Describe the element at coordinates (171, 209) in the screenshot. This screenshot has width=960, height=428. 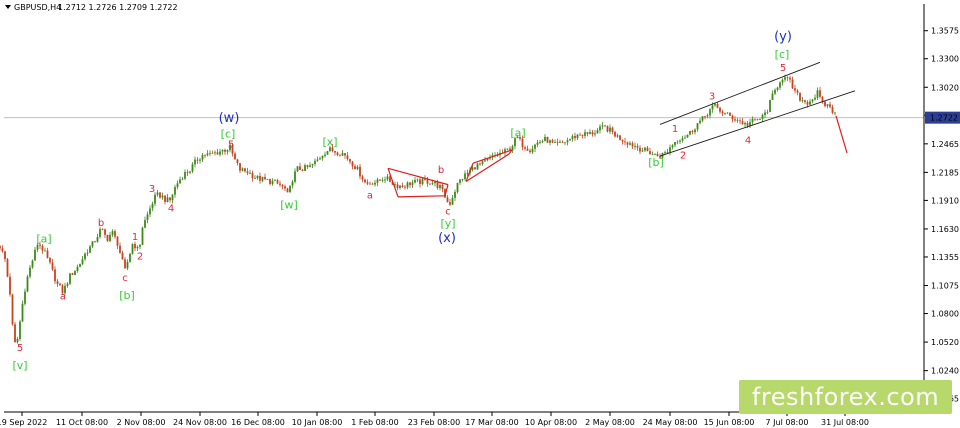
I see `wave-label: 4` at that location.